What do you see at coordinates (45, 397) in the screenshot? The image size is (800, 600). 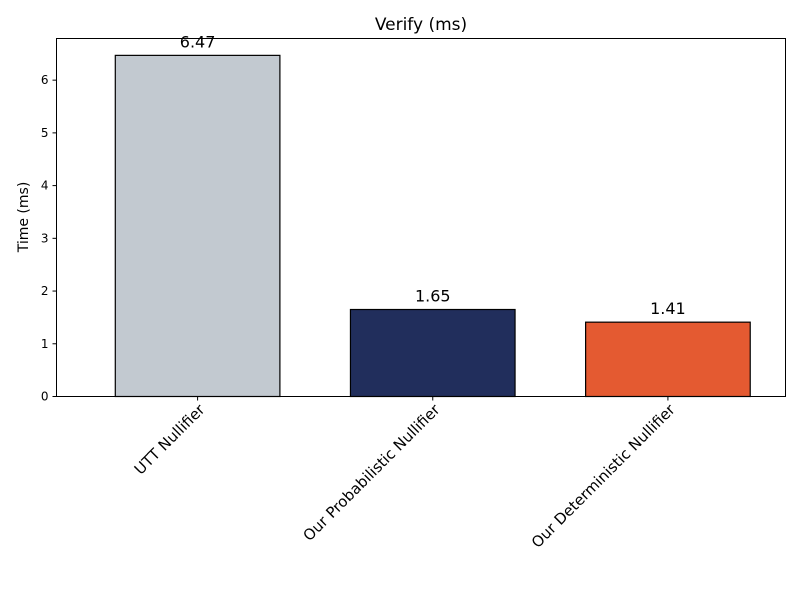 I see `y-tick-label: 0` at bounding box center [45, 397].